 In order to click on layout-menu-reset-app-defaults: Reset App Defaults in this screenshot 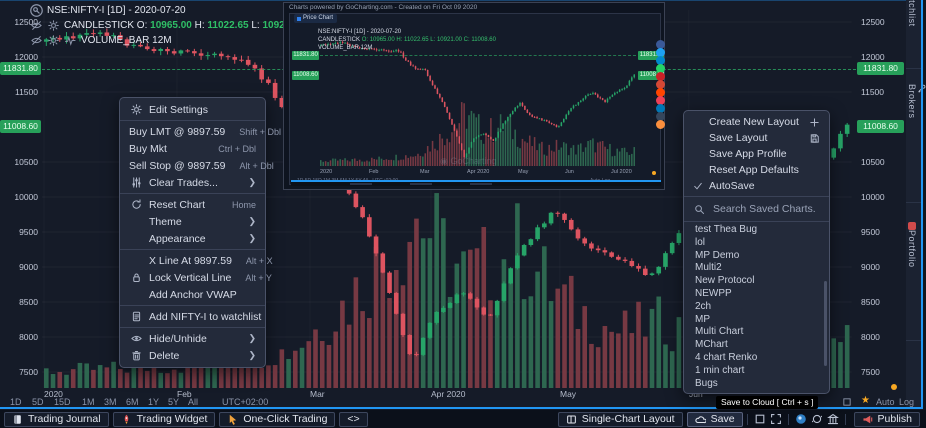, I will do `click(756, 170)`.